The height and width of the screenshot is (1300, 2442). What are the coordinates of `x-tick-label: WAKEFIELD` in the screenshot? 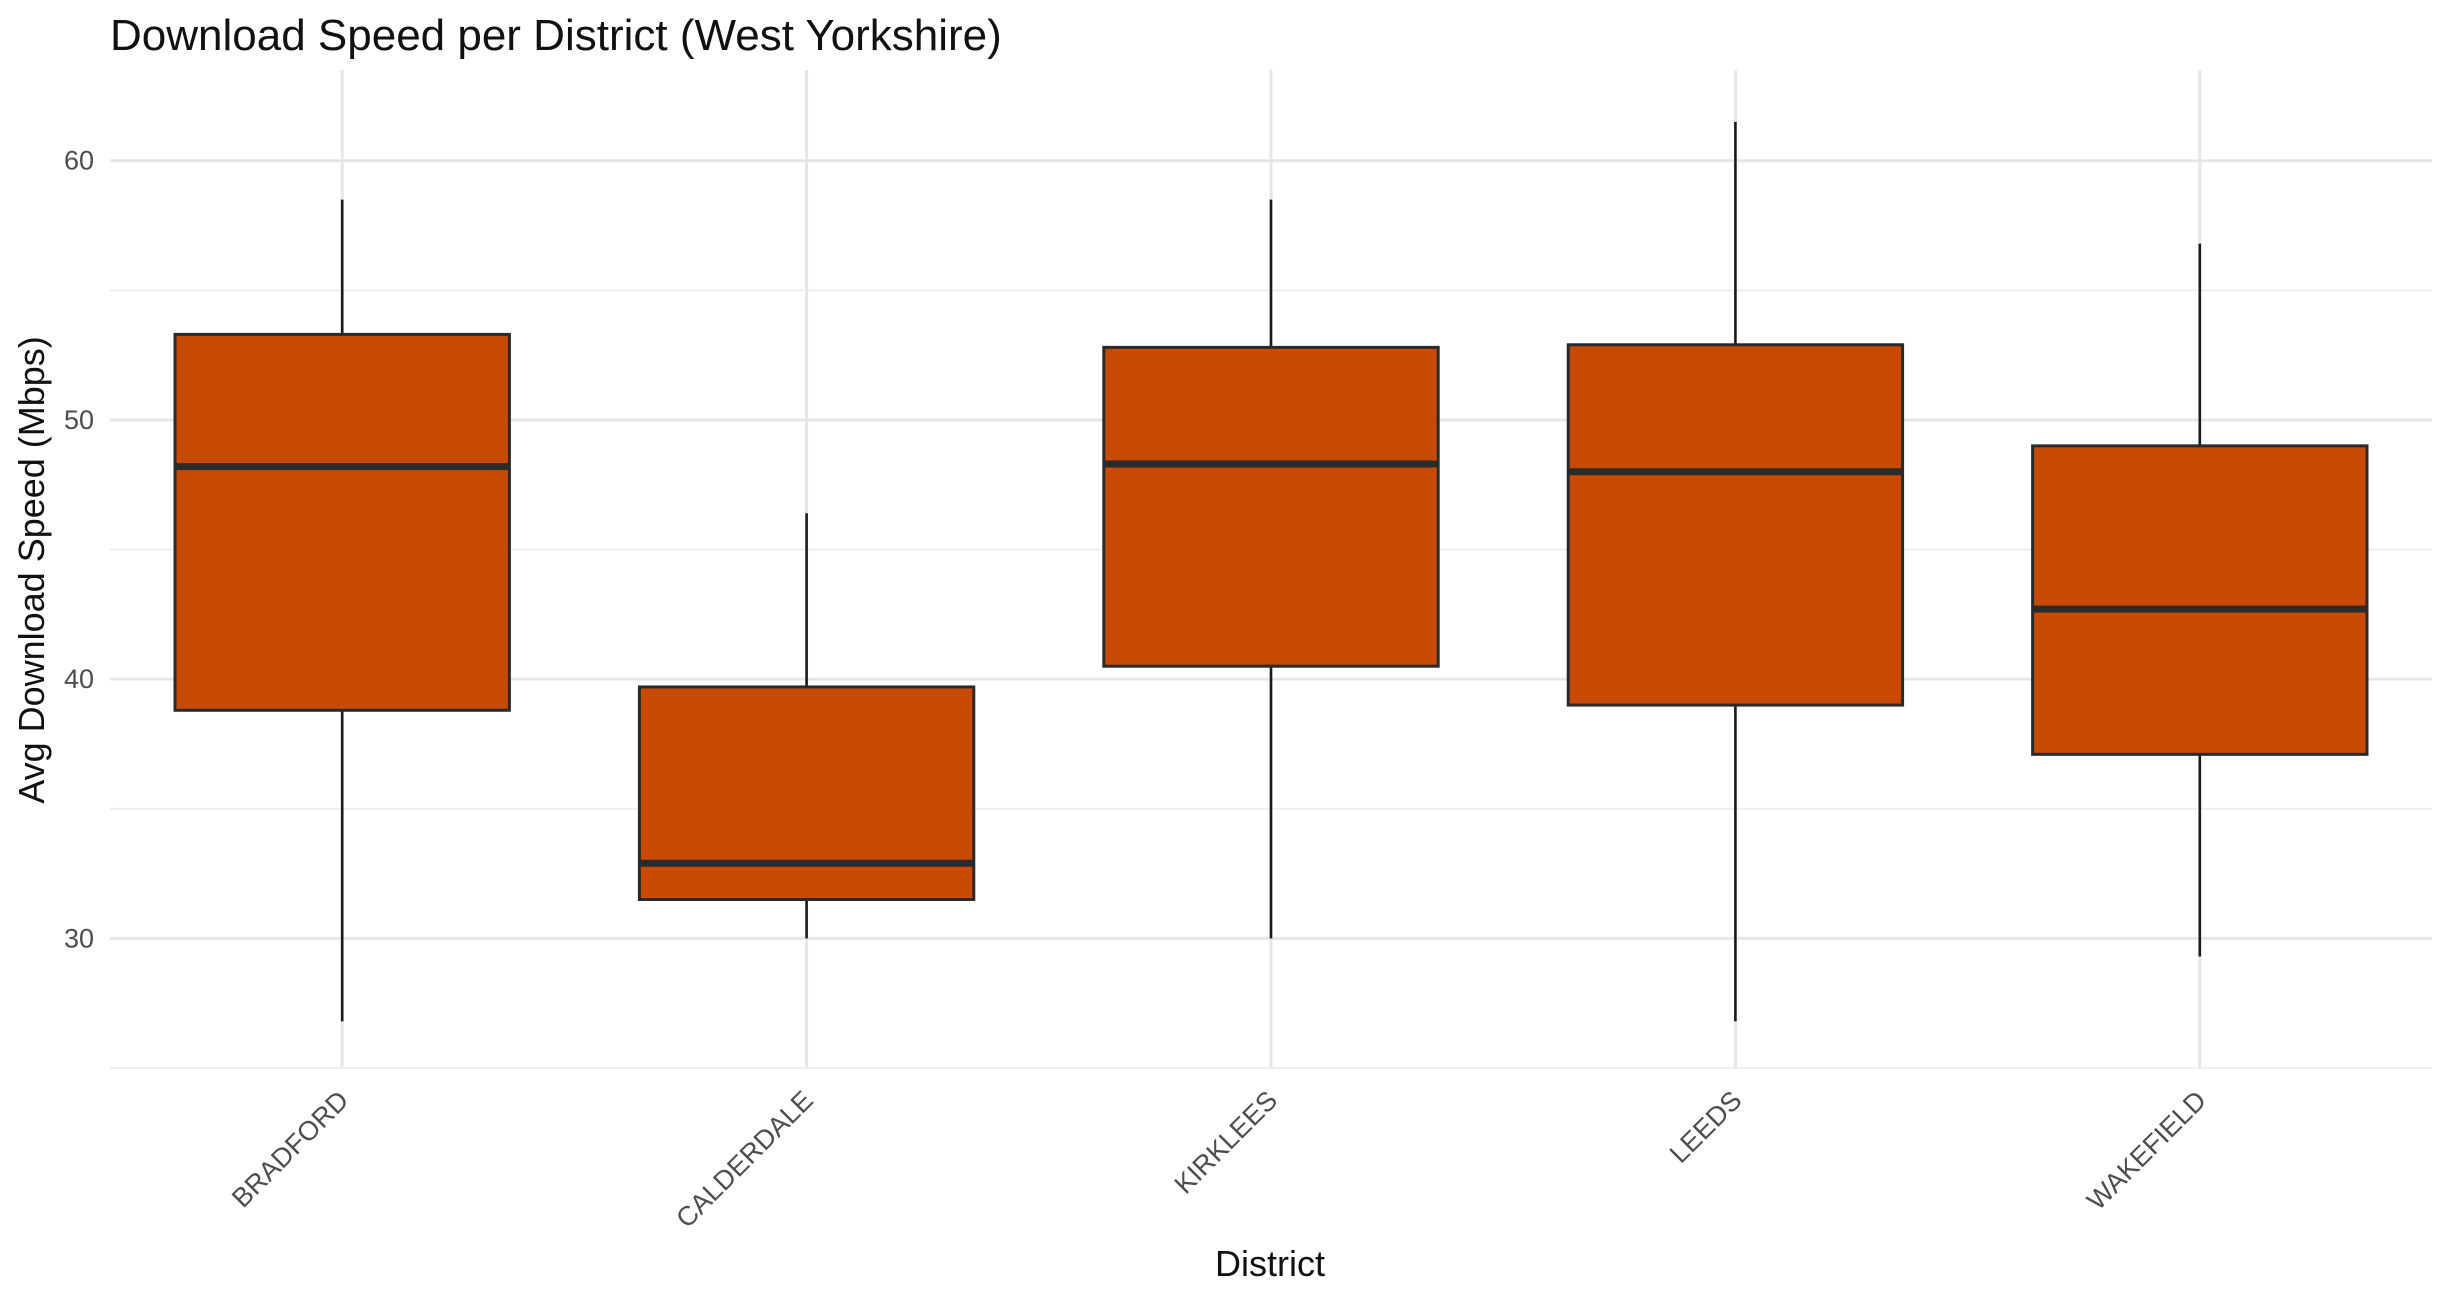 It's located at (2146, 1150).